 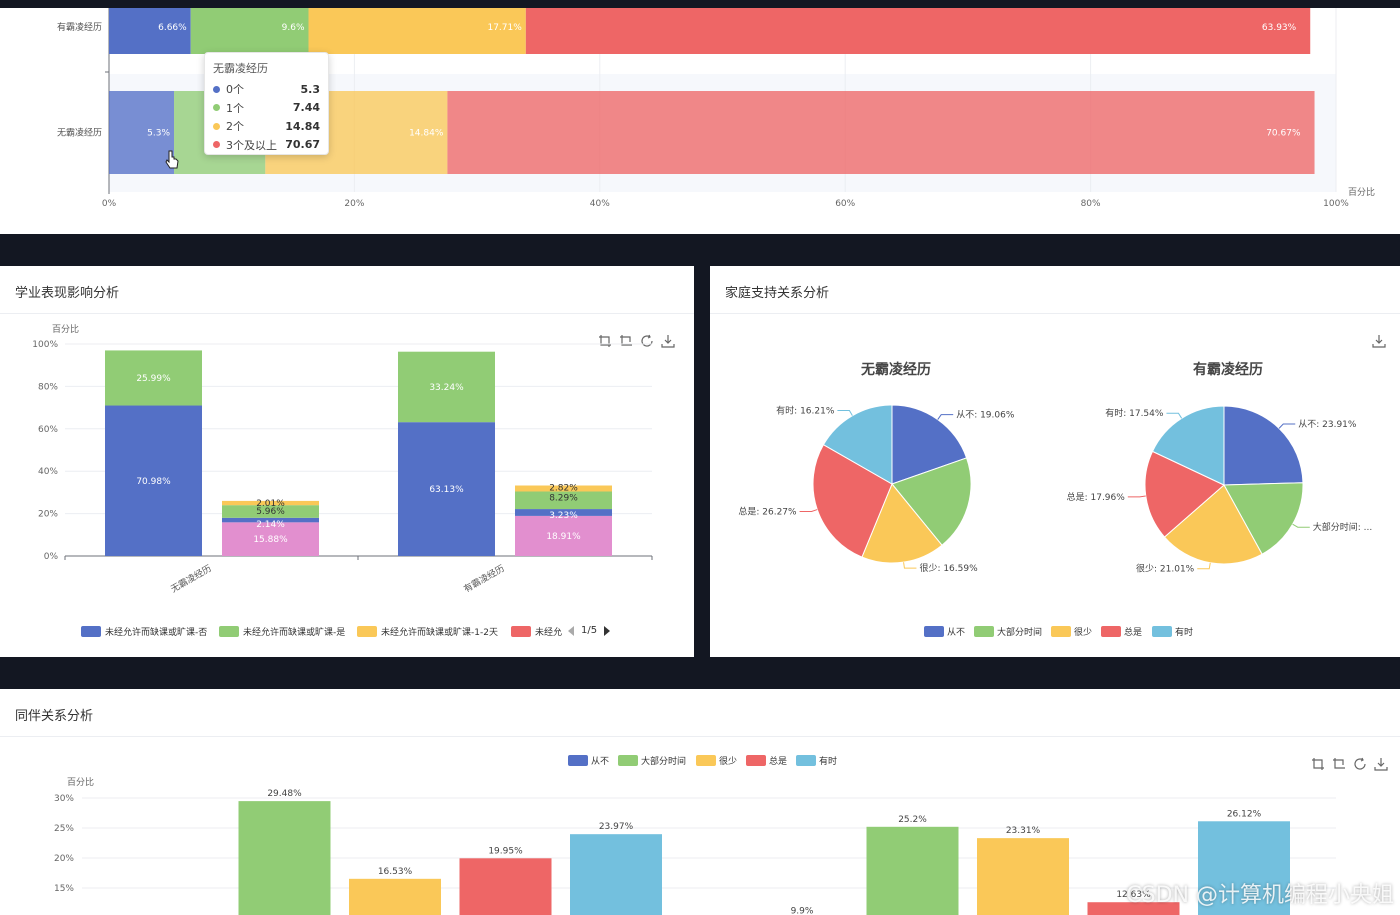 What do you see at coordinates (293, 28) in the screenshot?
I see `data-label: 9.6%` at bounding box center [293, 28].